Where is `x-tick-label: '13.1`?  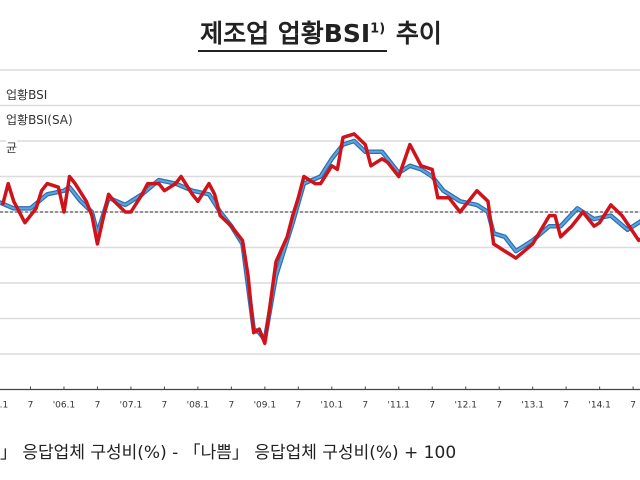
x-tick-label: '13.1 is located at coordinates (532, 406).